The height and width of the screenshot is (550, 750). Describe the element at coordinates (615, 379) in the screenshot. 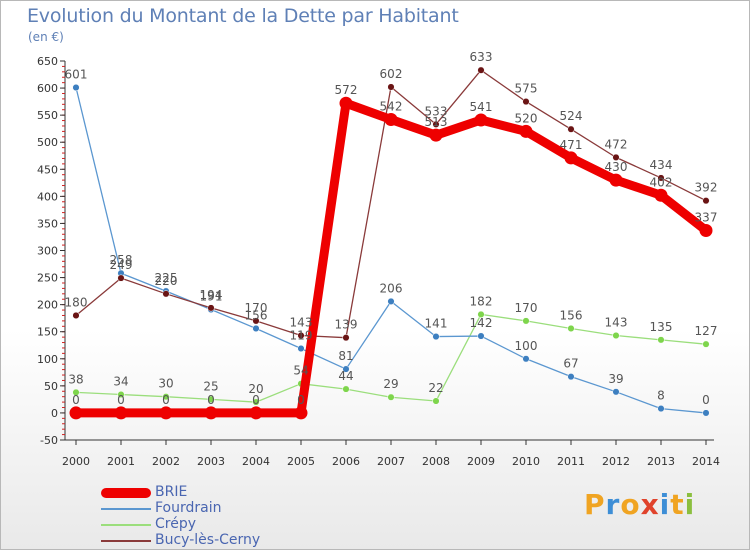

I see `data-label: 39` at that location.